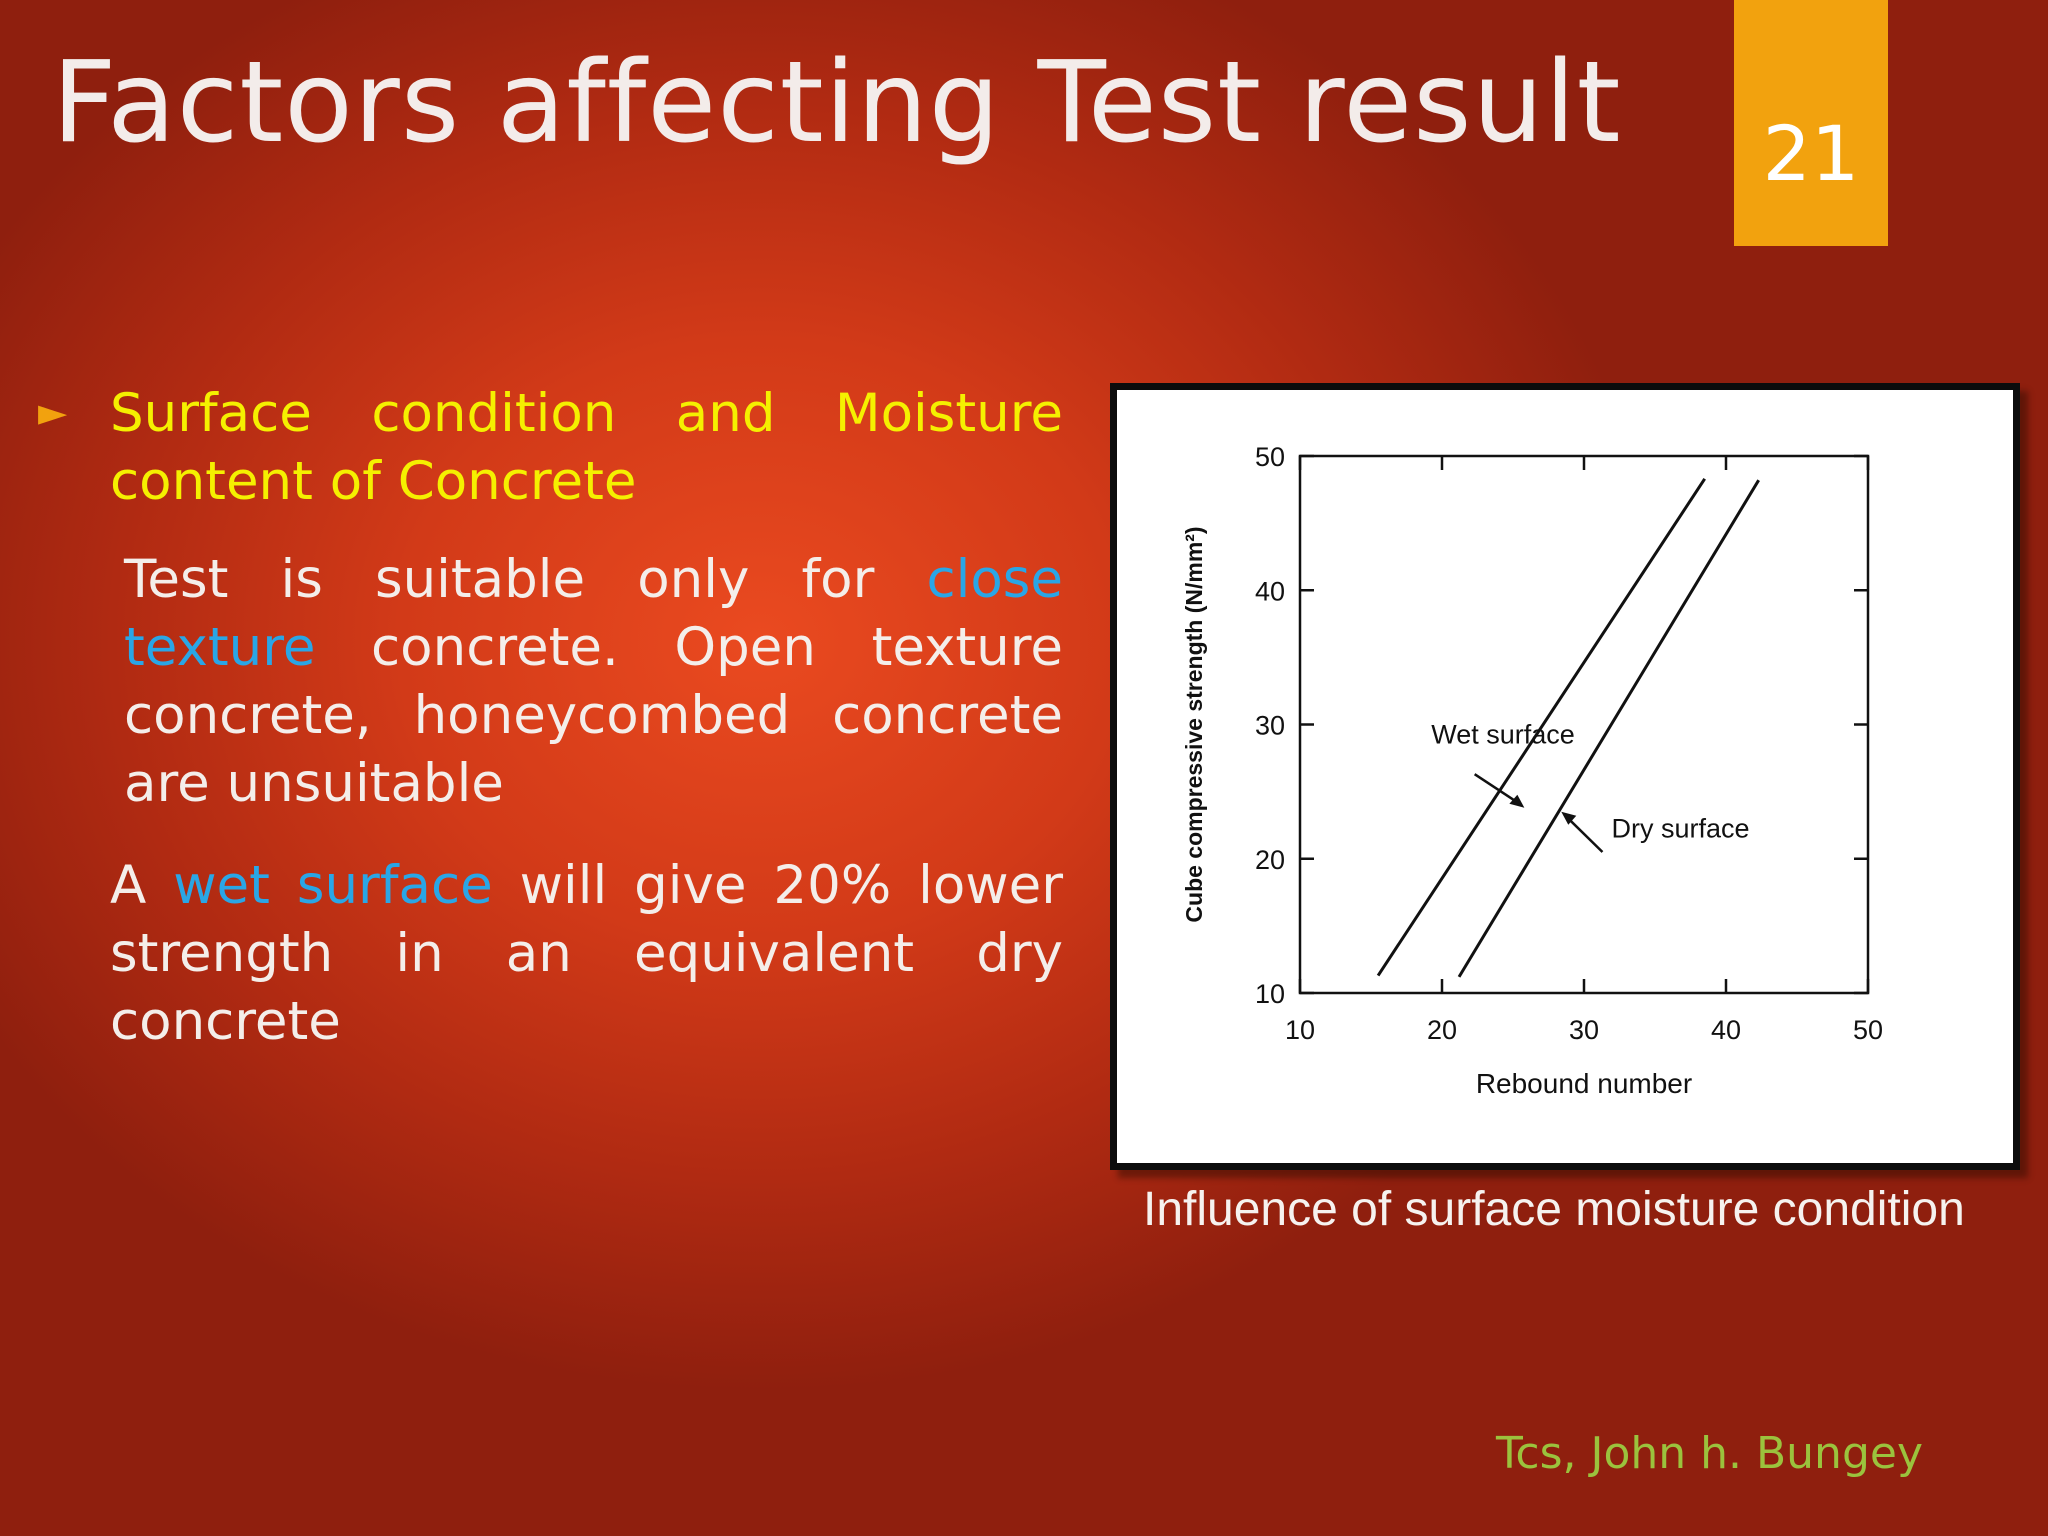 This screenshot has height=1536, width=2048. Describe the element at coordinates (1584, 1030) in the screenshot. I see `x-tick-label: 30` at that location.